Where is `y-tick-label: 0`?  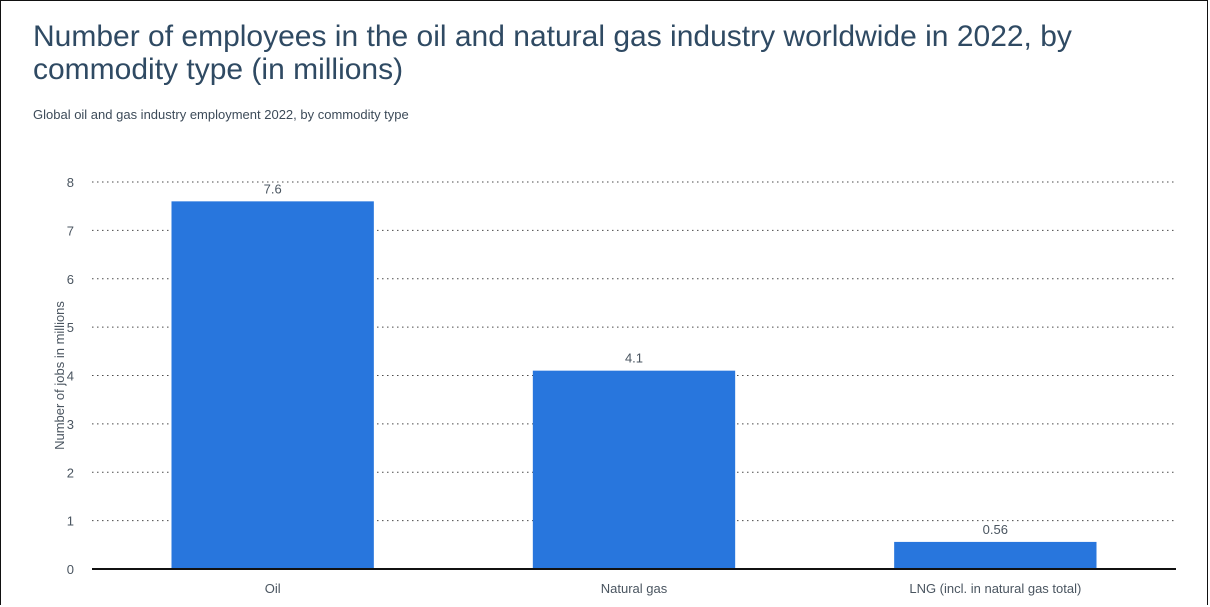 y-tick-label: 0 is located at coordinates (70, 569).